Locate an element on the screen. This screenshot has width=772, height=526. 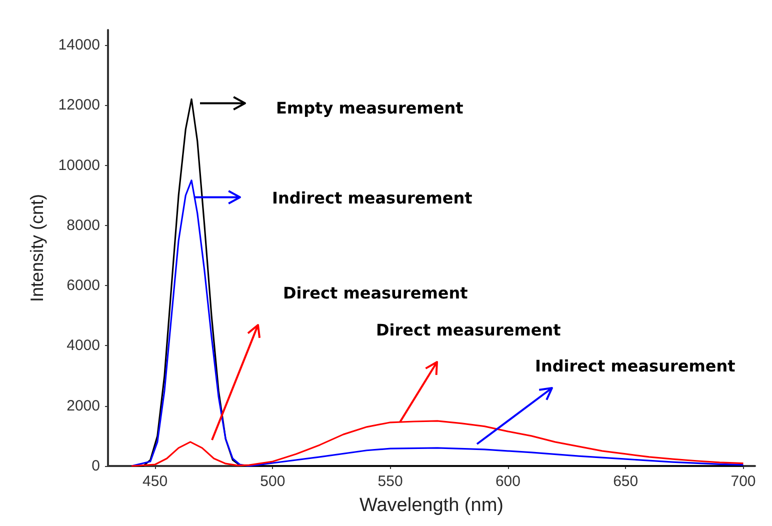
y-tick-label: 12000 is located at coordinates (79, 105).